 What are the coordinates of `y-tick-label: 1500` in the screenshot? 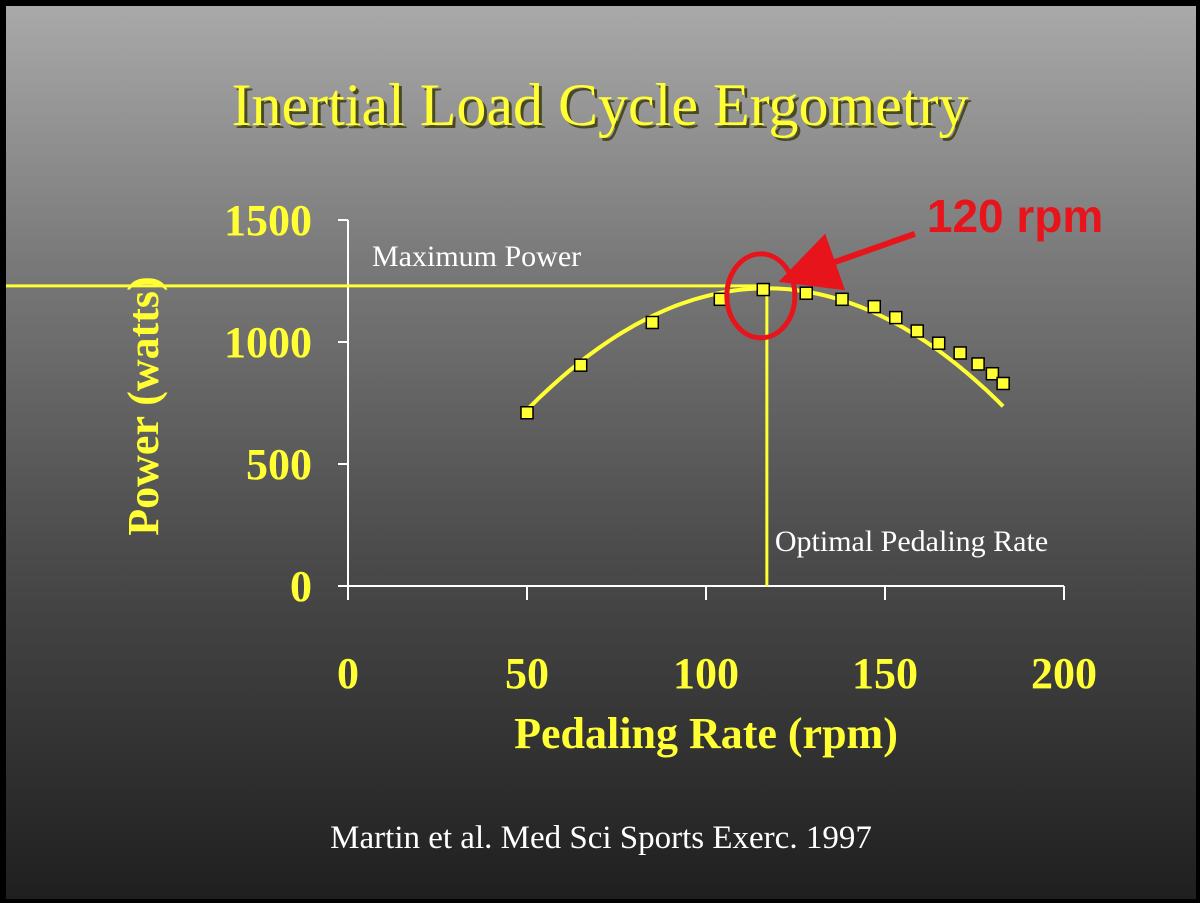 It's located at (268, 220).